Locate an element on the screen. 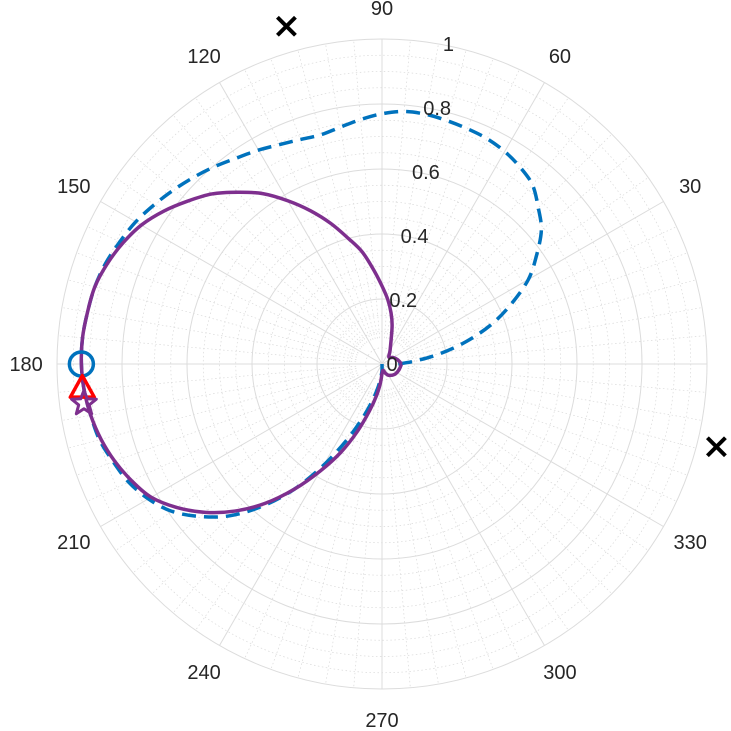  angle-tick-label: 180 is located at coordinates (25, 365).